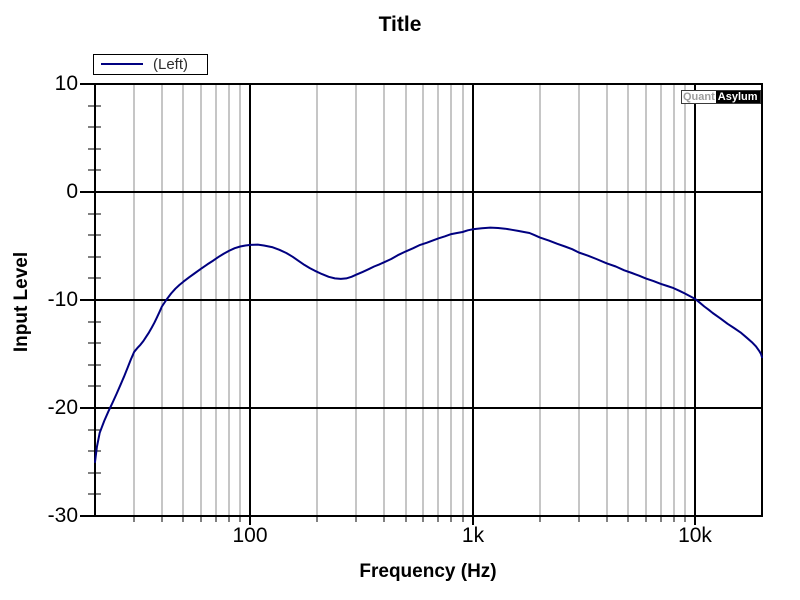 The width and height of the screenshot is (800, 600). What do you see at coordinates (72, 191) in the screenshot?
I see `y-tick-label: 0` at bounding box center [72, 191].